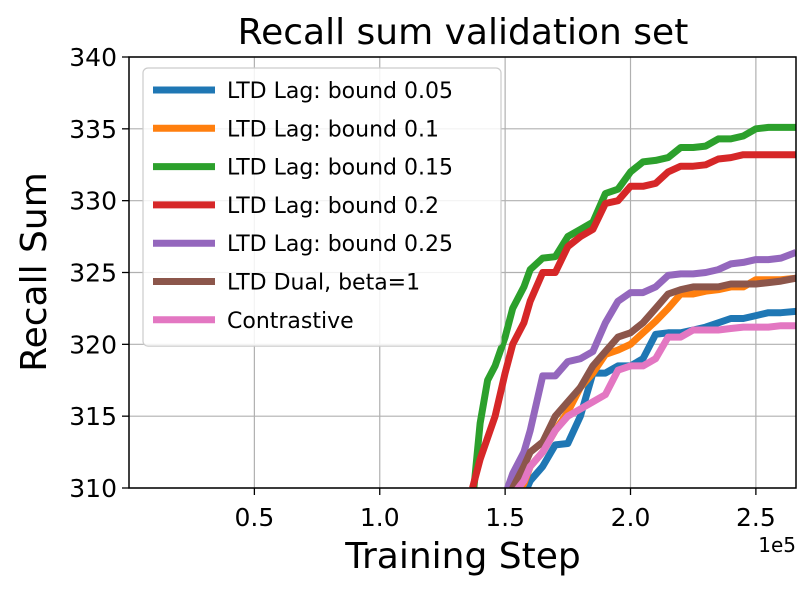 The image size is (810, 591). Describe the element at coordinates (340, 91) in the screenshot. I see `legend-label: LTD Lag: bound 0.05` at that location.